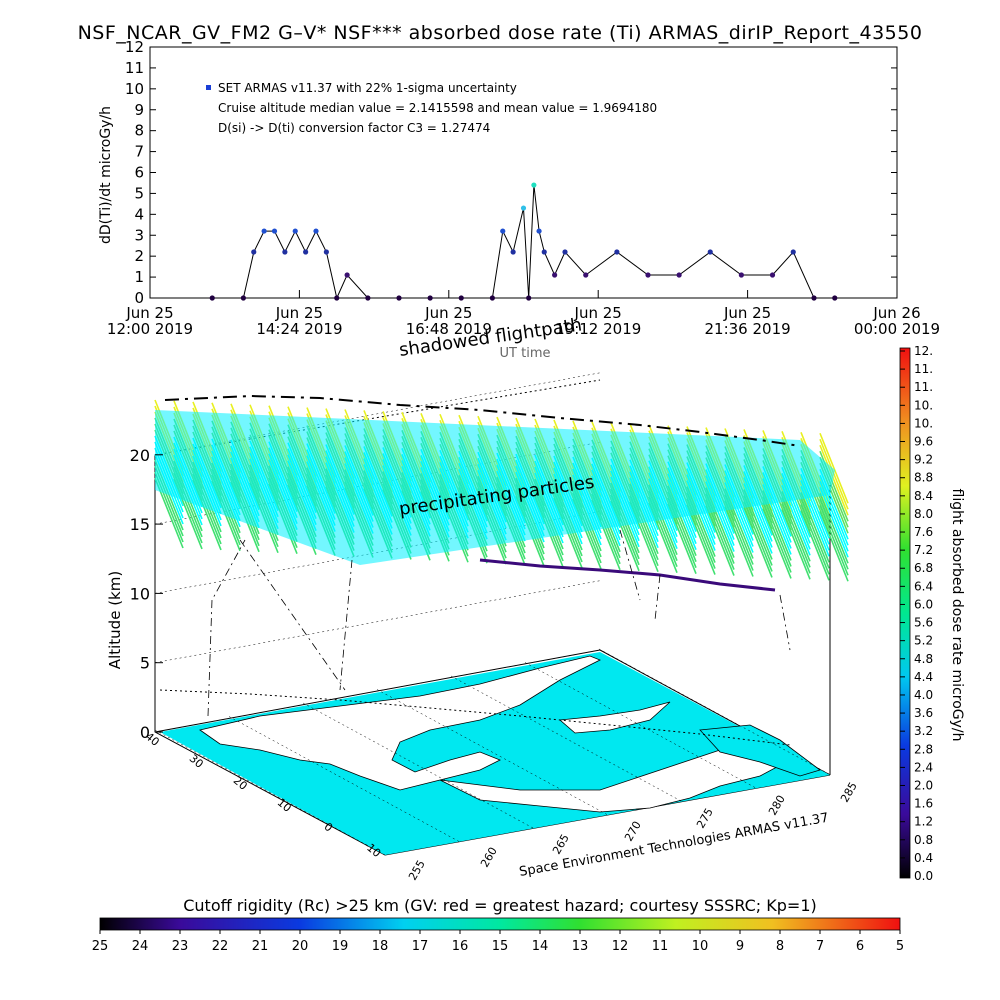 The image size is (1000, 1000). I want to click on y-tick-label: 8, so click(139, 131).